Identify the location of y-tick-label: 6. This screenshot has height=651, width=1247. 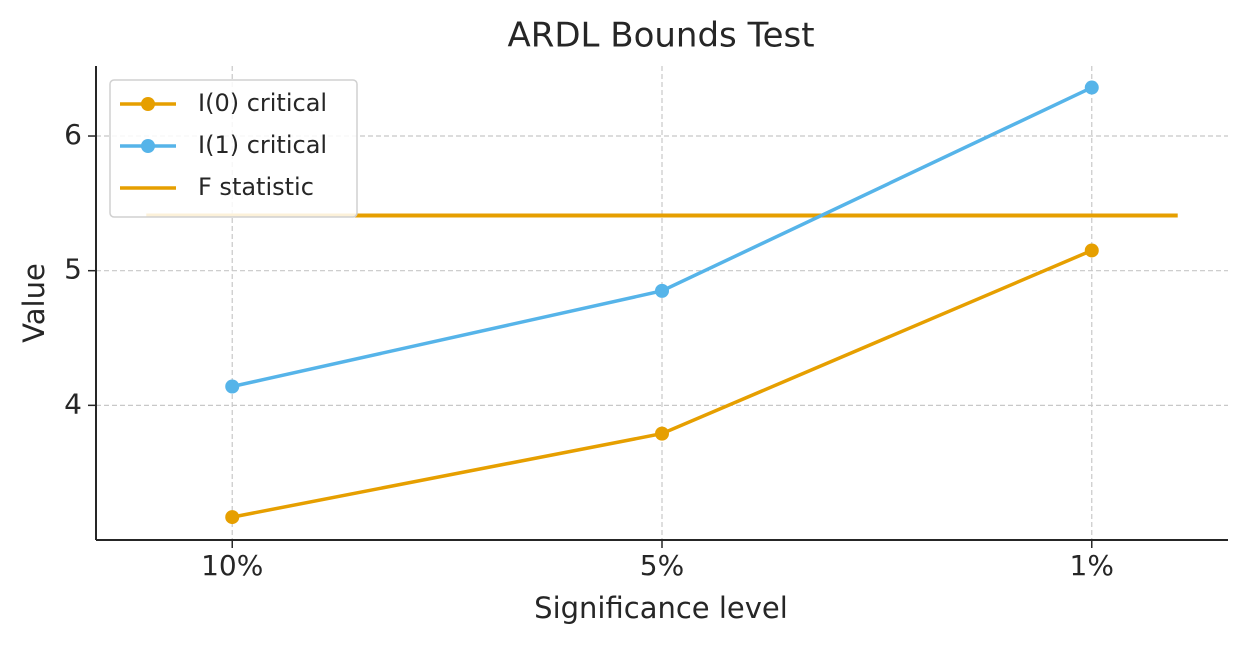
(73, 134).